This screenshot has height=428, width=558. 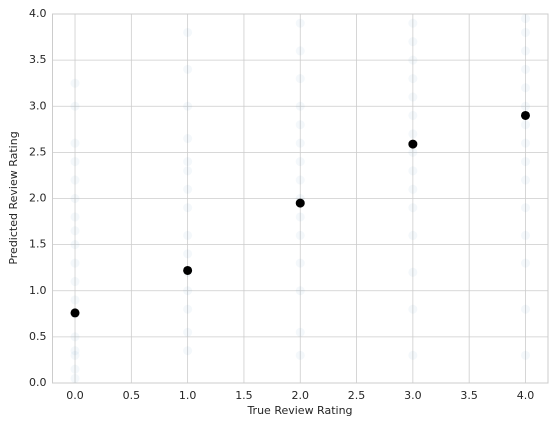 I want to click on x-axis-label: True Review Rating, so click(x=299, y=410).